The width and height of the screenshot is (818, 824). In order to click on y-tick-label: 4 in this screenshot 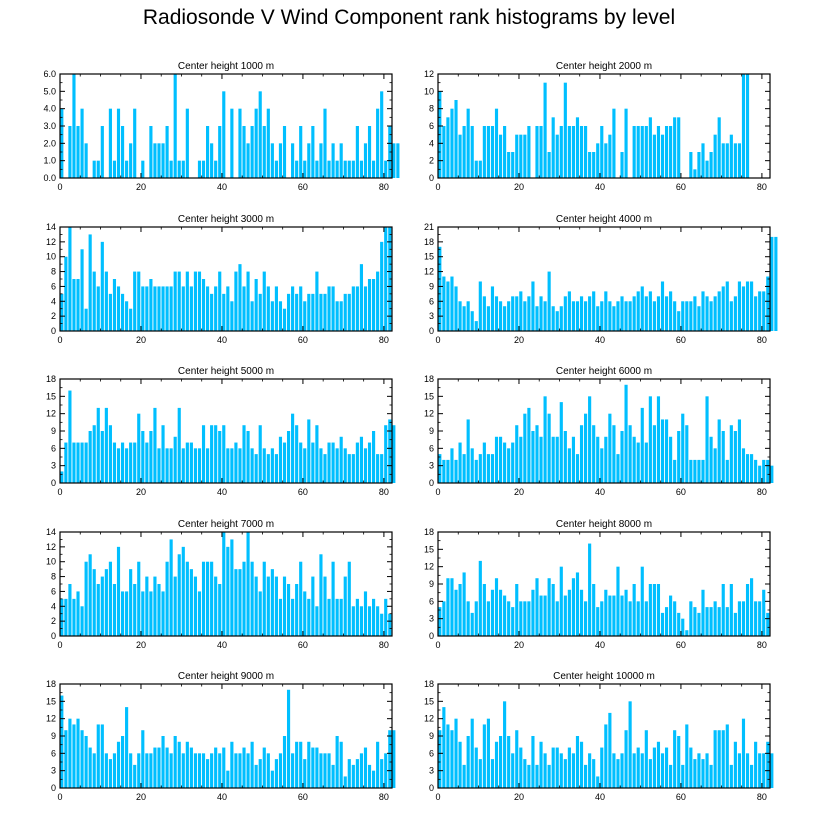, I will do `click(53, 606)`.